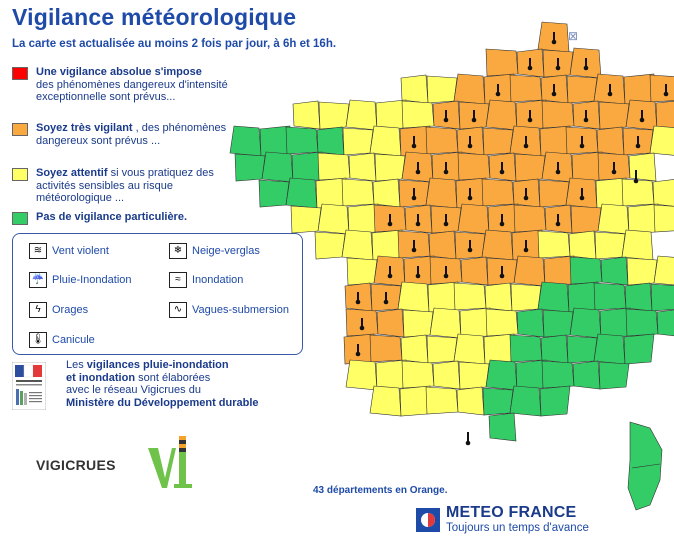 Image resolution: width=674 pixels, height=540 pixels. I want to click on vigicrues-logo-text: VIGICRUES, so click(76, 465).